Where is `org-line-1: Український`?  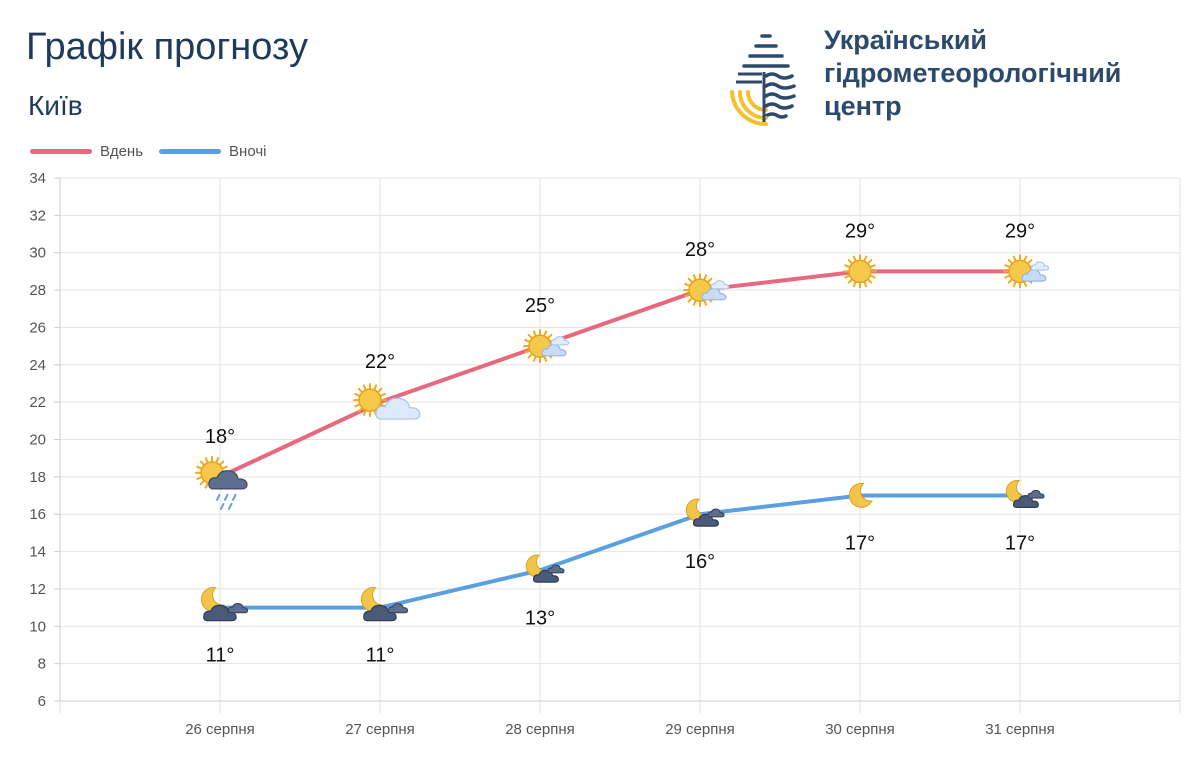 org-line-1: Український is located at coordinates (906, 40).